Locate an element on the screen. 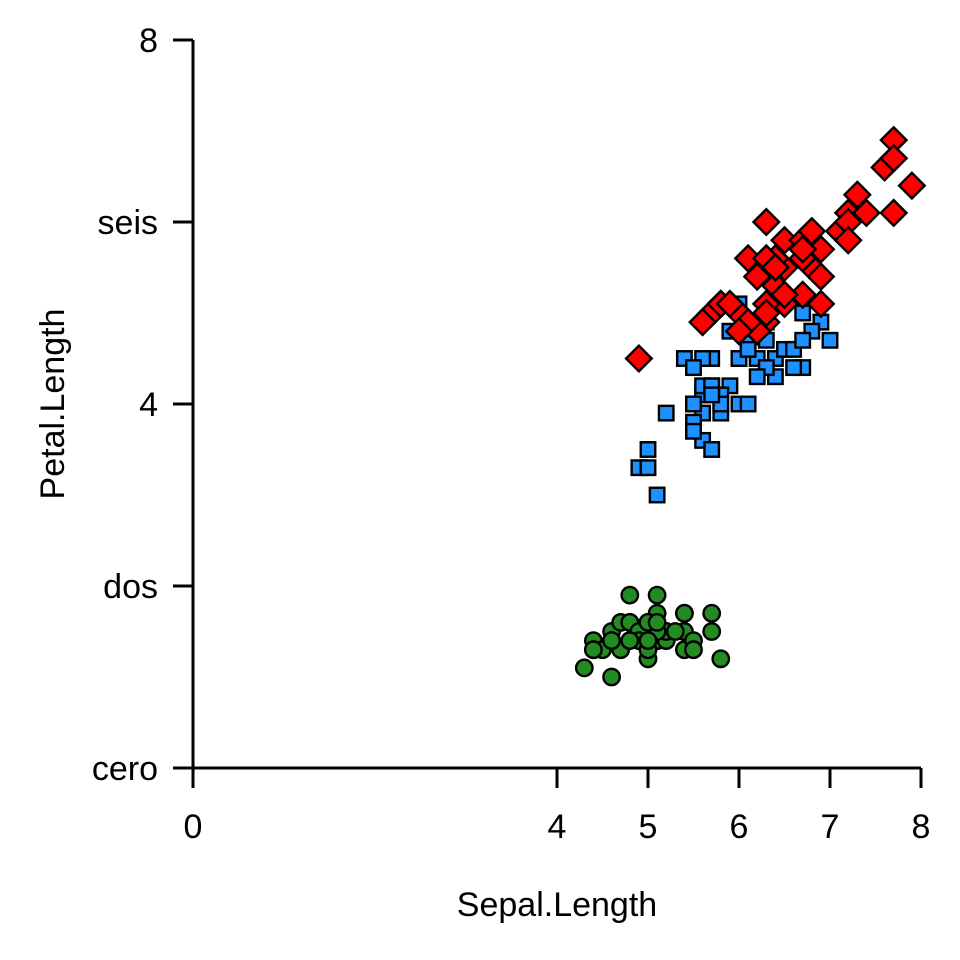 The width and height of the screenshot is (960, 960). x-tick-label: 4 is located at coordinates (557, 827).